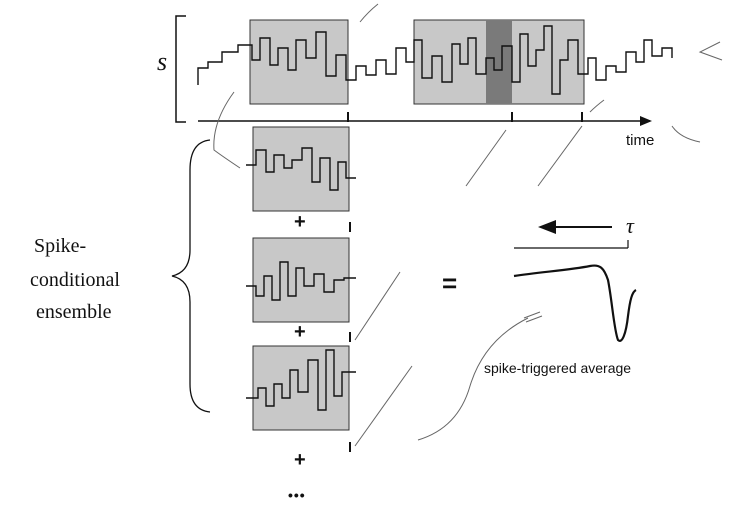 This screenshot has height=512, width=741. I want to click on stimulus-bracket, so click(180, 69).